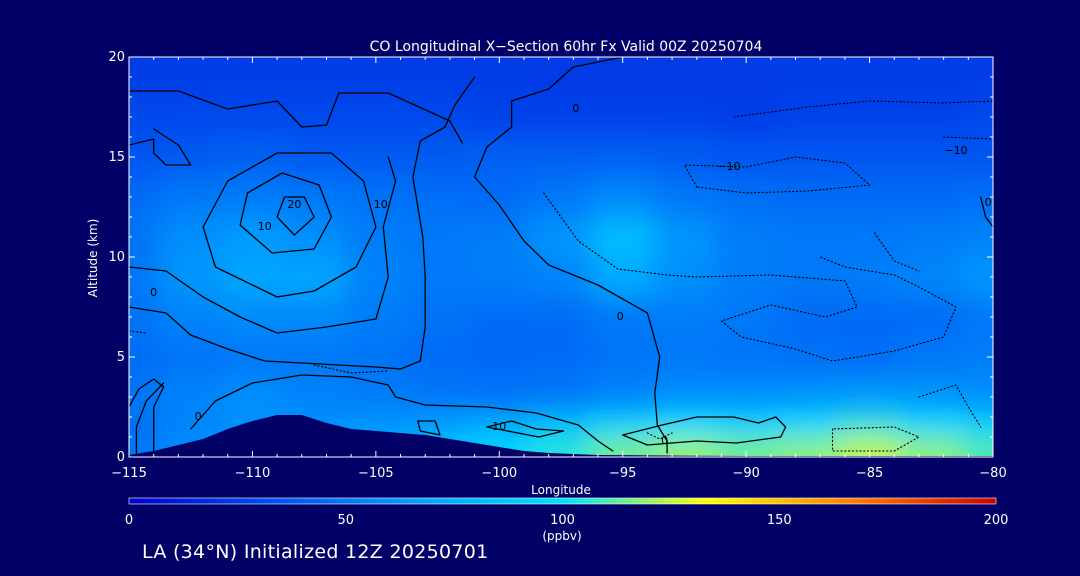 This screenshot has height=576, width=1080. I want to click on y-tick-label: 5, so click(121, 357).